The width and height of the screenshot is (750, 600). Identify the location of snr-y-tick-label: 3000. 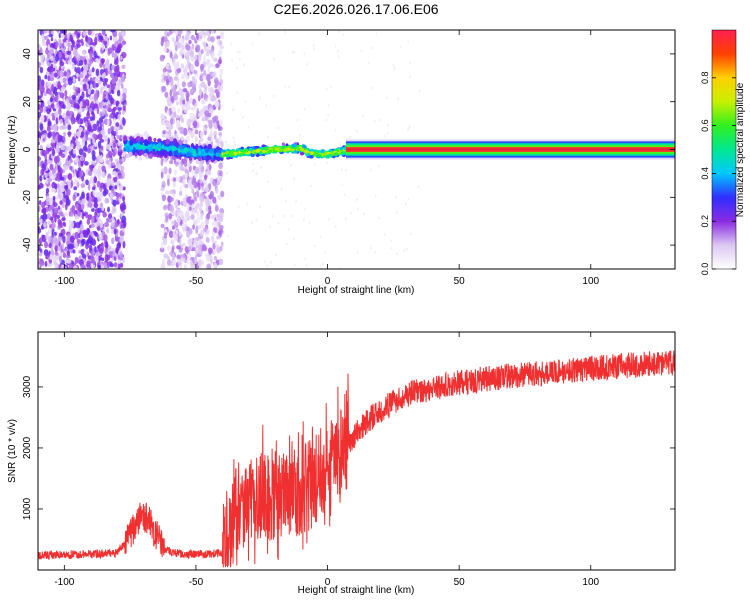
(27, 386).